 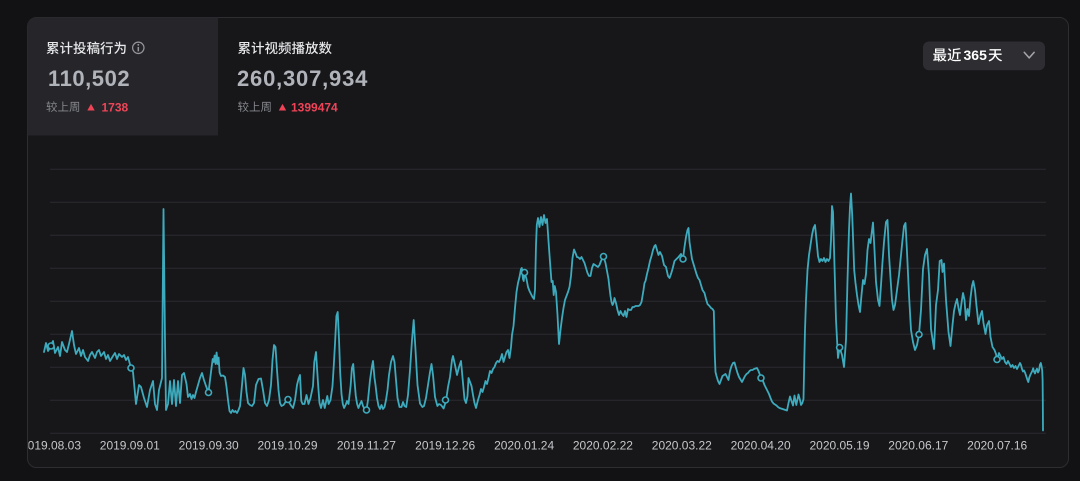 I want to click on svg-text: 2020.04.20, so click(x=761, y=446).